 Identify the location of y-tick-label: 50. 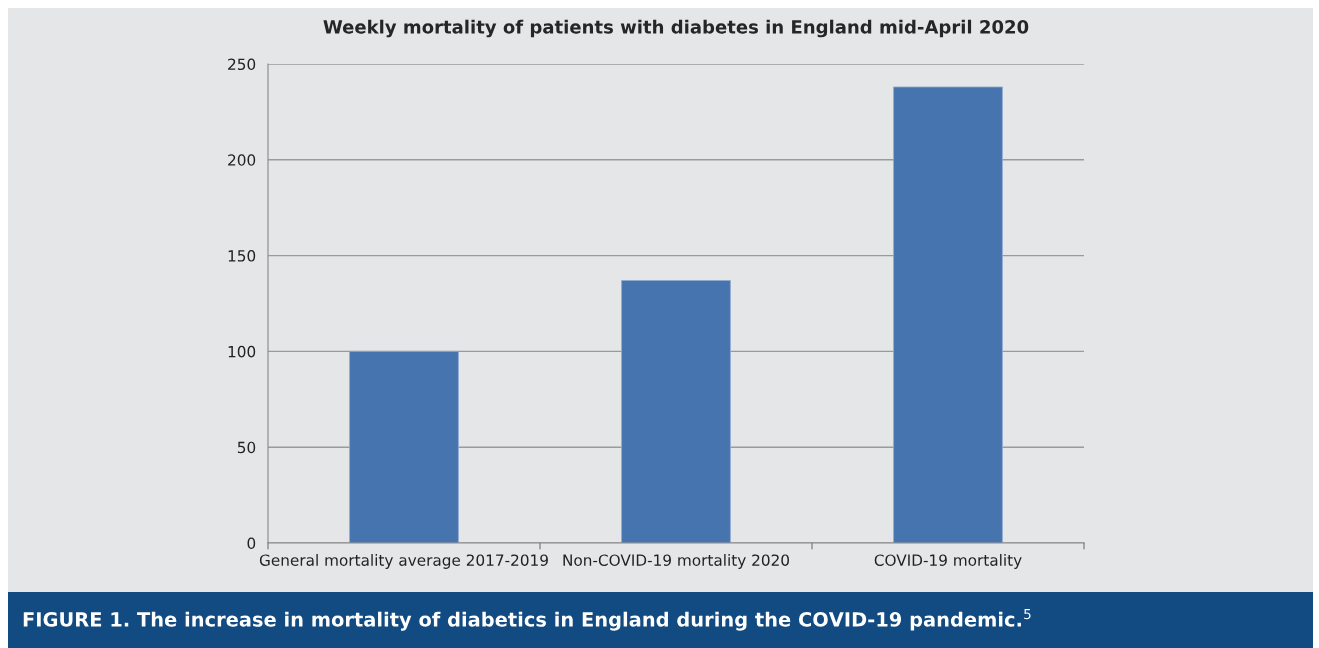
(246, 447).